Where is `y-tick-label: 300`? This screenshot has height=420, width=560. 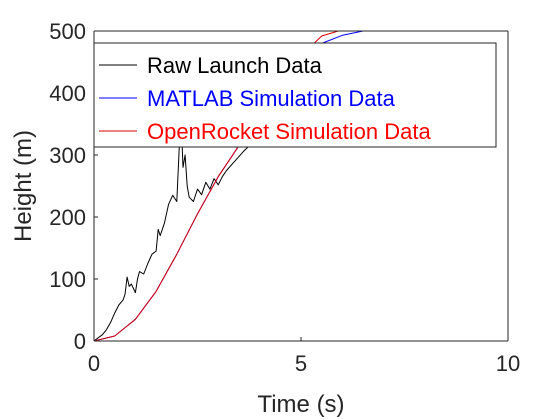
y-tick-label: 300 is located at coordinates (67, 155).